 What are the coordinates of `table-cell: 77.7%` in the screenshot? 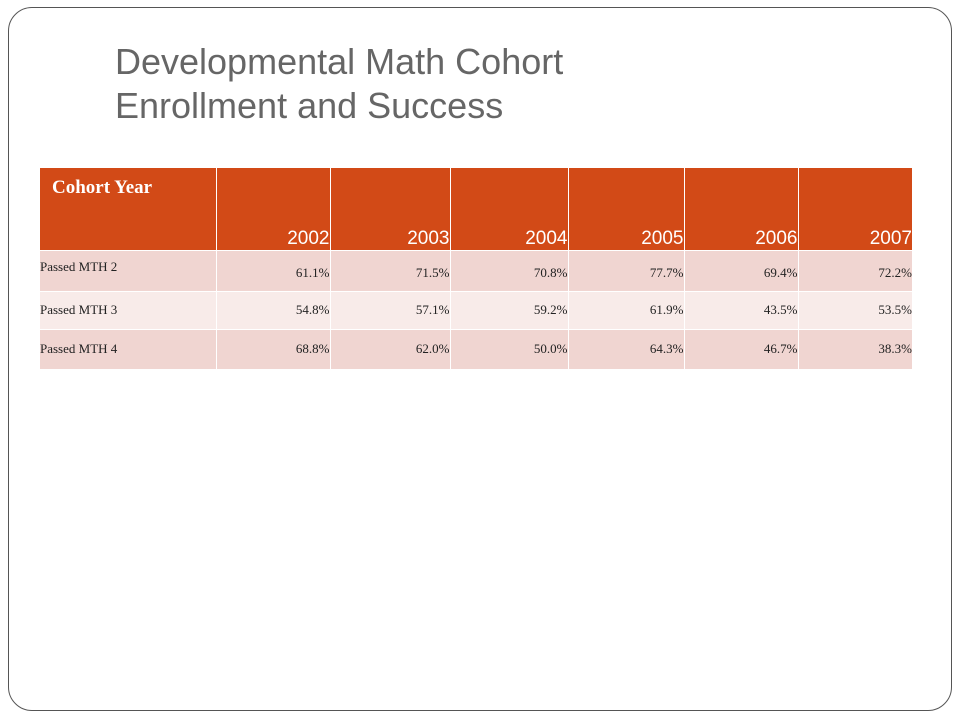 It's located at (626, 270).